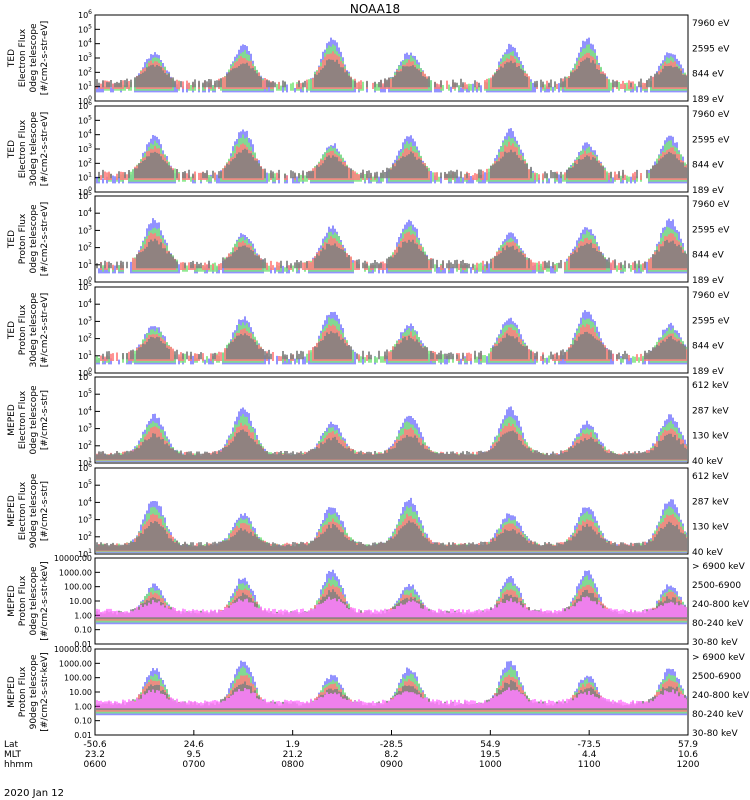 The width and height of the screenshot is (750, 800). Describe the element at coordinates (391, 745) in the screenshot. I see `x-tick-lat: -28.5` at that location.